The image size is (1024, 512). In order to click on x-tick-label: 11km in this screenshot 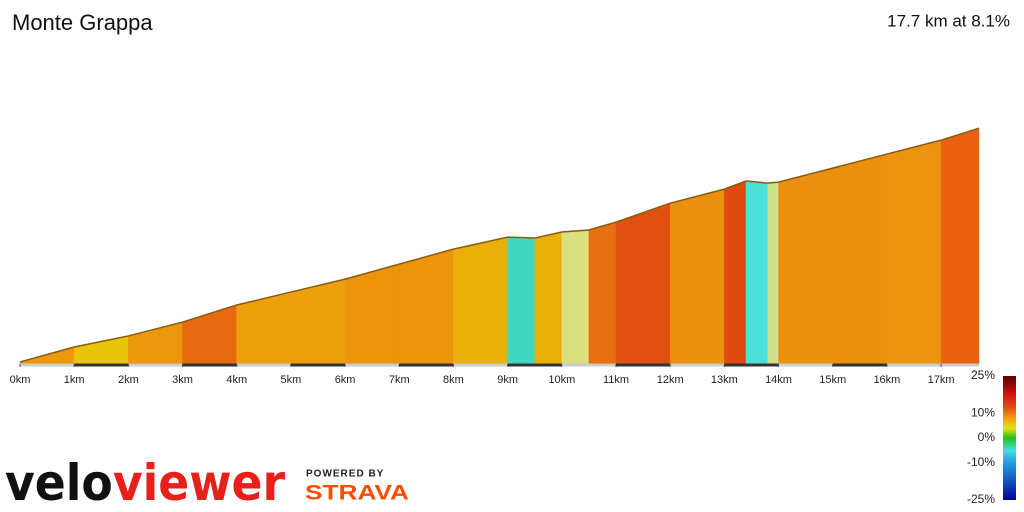, I will do `click(616, 380)`.